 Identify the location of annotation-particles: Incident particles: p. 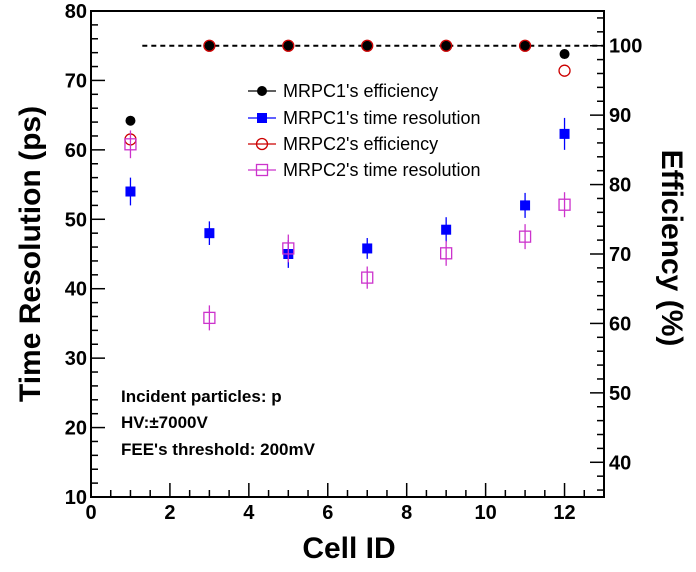
(201, 396).